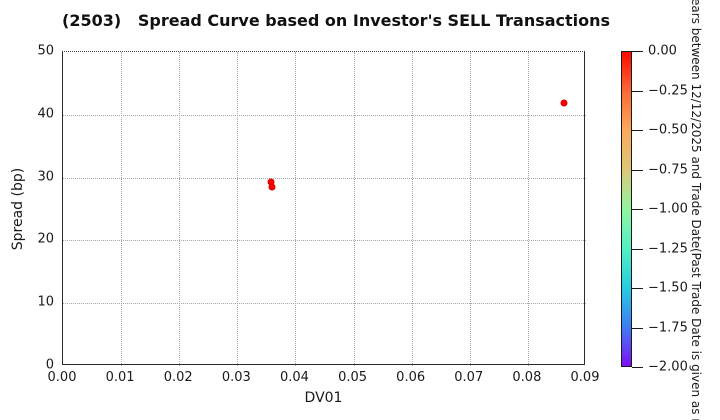 The height and width of the screenshot is (420, 720). Describe the element at coordinates (45, 239) in the screenshot. I see `y-tick-label: 20` at that location.